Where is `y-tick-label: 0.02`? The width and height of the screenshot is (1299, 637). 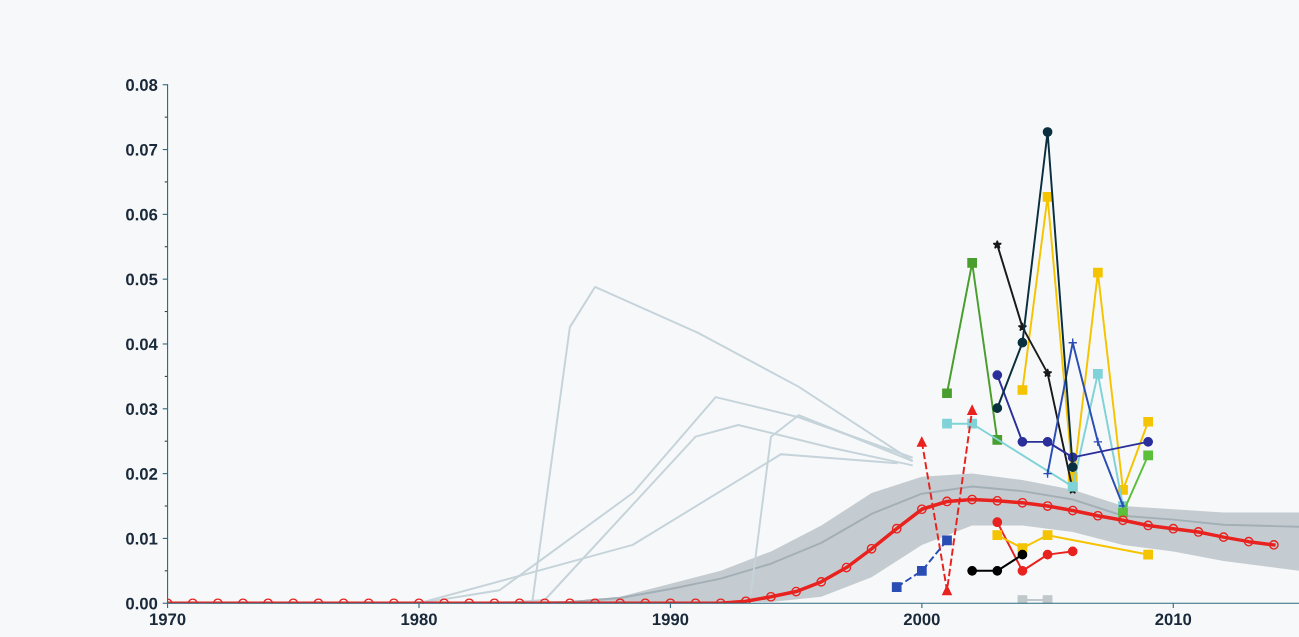
y-tick-label: 0.02 is located at coordinates (142, 474).